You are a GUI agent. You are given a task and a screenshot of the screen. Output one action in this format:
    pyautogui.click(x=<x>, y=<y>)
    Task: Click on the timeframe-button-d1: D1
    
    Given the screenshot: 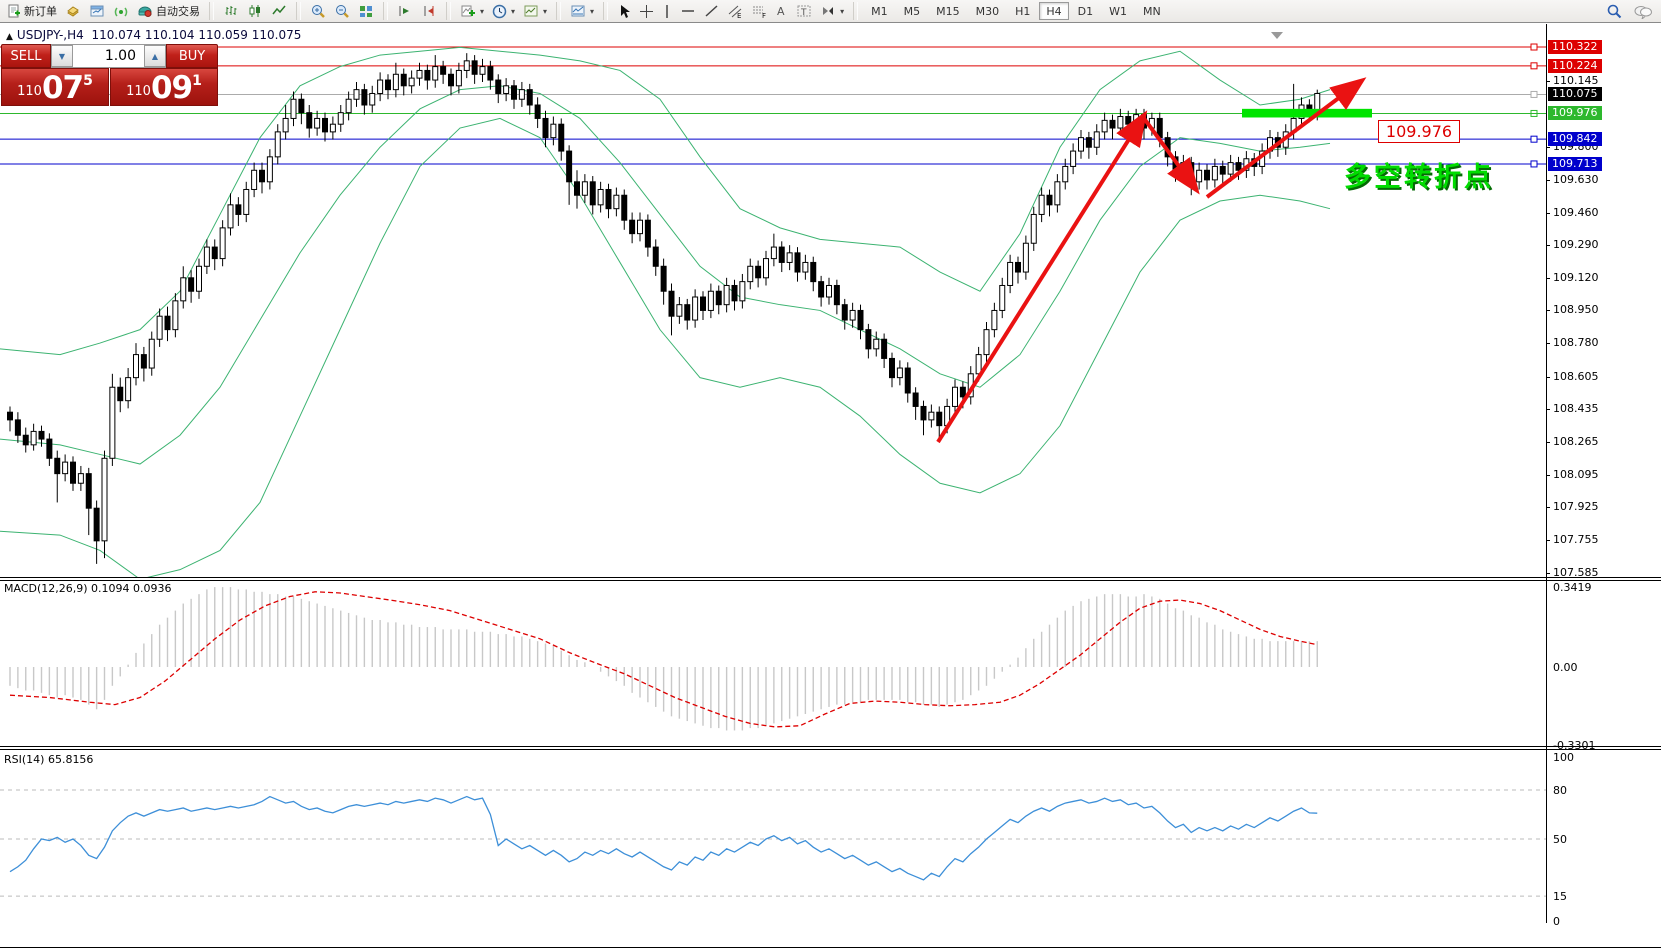 What is the action you would take?
    pyautogui.click(x=1085, y=11)
    